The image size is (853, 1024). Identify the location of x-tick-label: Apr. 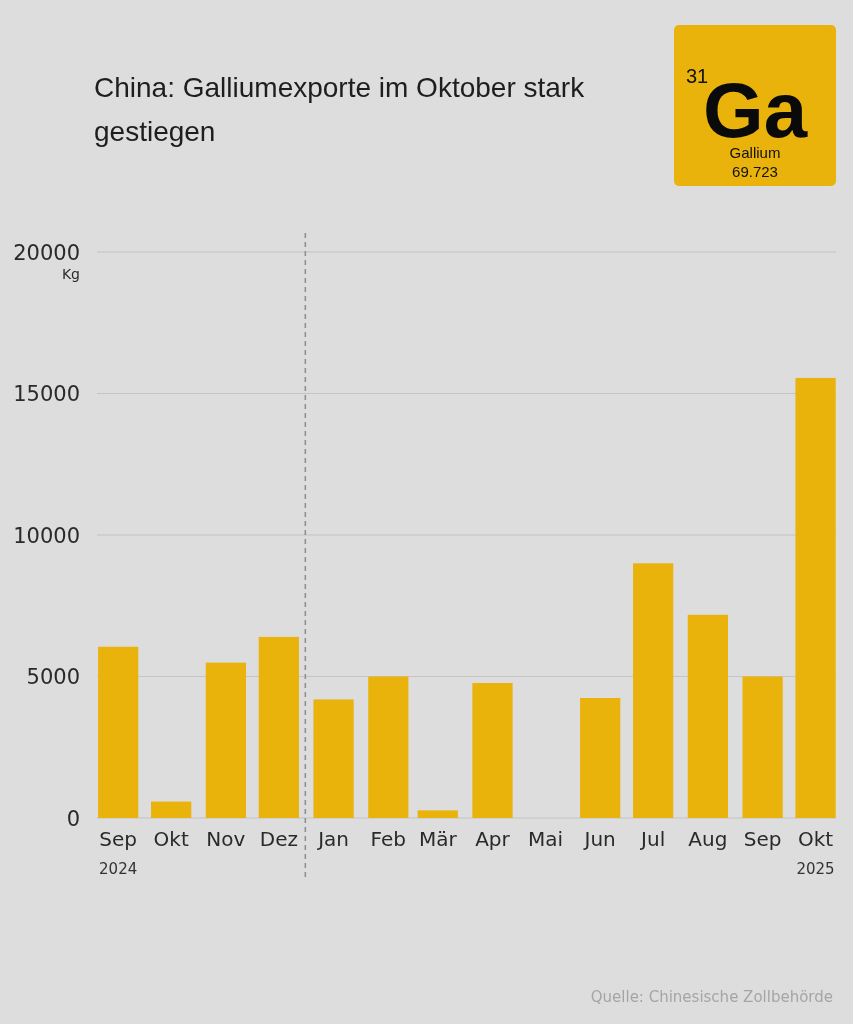
(493, 839).